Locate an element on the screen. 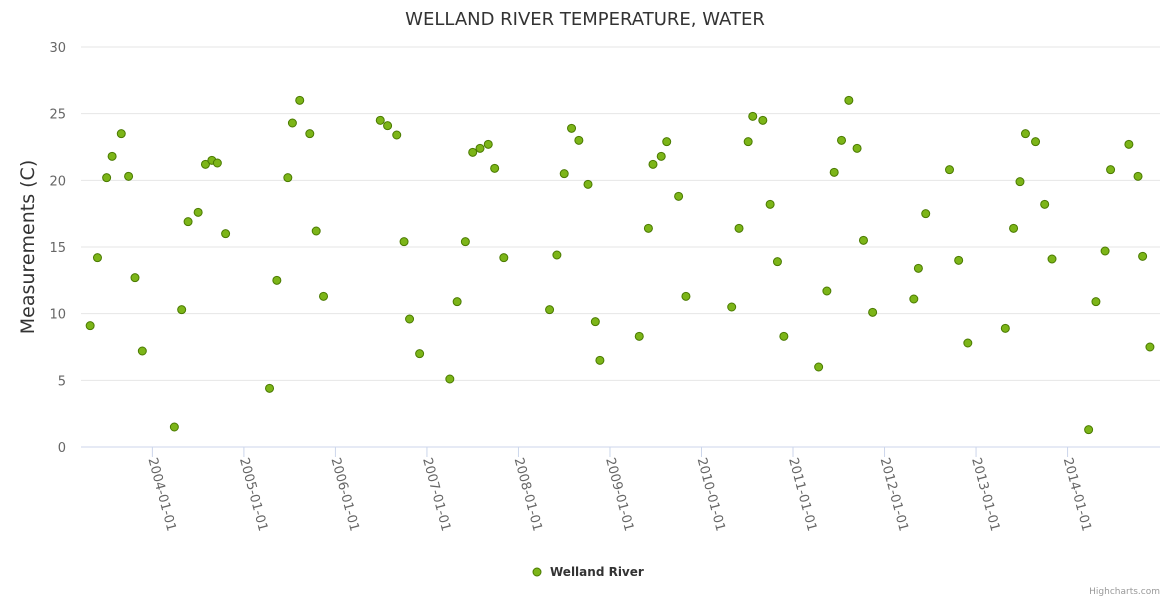 Image resolution: width=1170 pixels, height=600 pixels. y-tick-label: 10 is located at coordinates (57, 315).